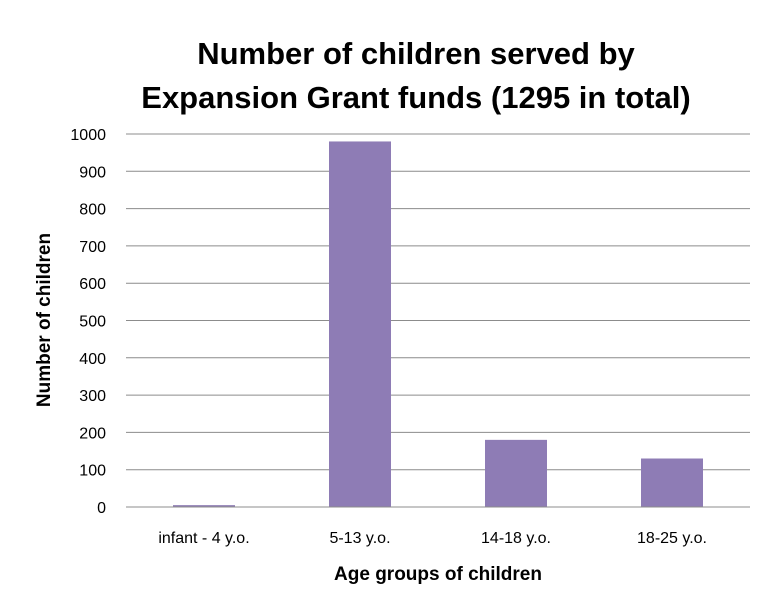  Describe the element at coordinates (92, 433) in the screenshot. I see `y-tick-label: 200` at that location.